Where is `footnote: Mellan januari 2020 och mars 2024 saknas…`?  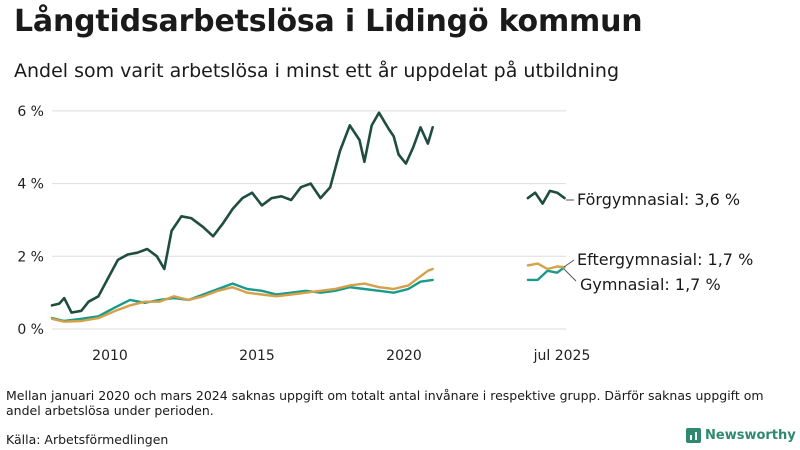 footnote: Mellan januari 2020 och mars 2024 saknas… is located at coordinates (385, 403).